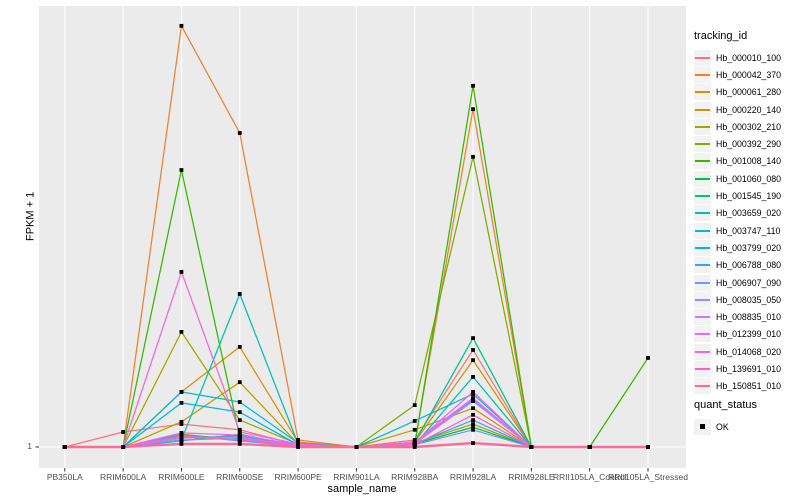  I want to click on legend-item-label: OK, so click(722, 426).